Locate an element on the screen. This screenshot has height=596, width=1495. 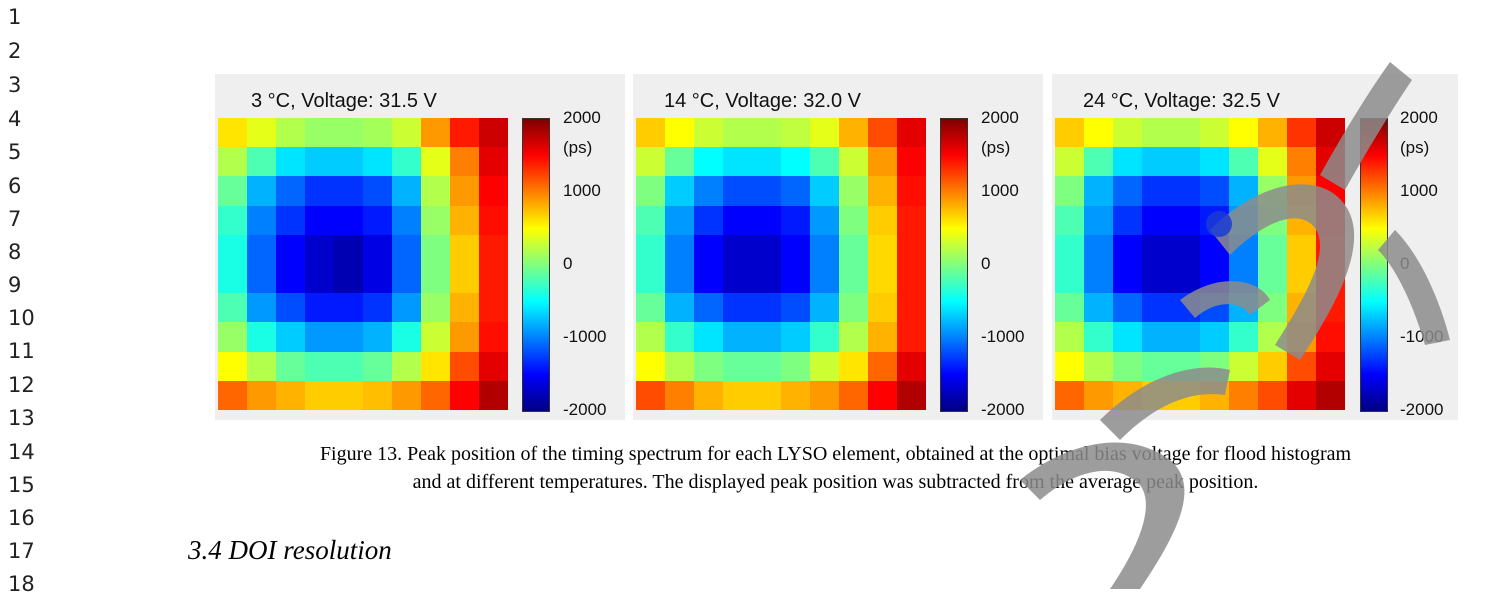
colorbar-unit-label: (ps) is located at coordinates (996, 147).